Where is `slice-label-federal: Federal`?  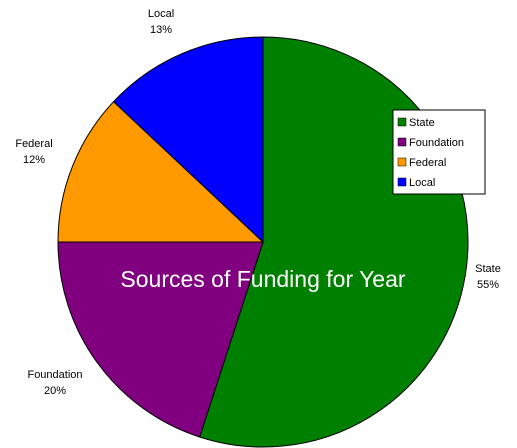
slice-label-federal: Federal is located at coordinates (33, 144).